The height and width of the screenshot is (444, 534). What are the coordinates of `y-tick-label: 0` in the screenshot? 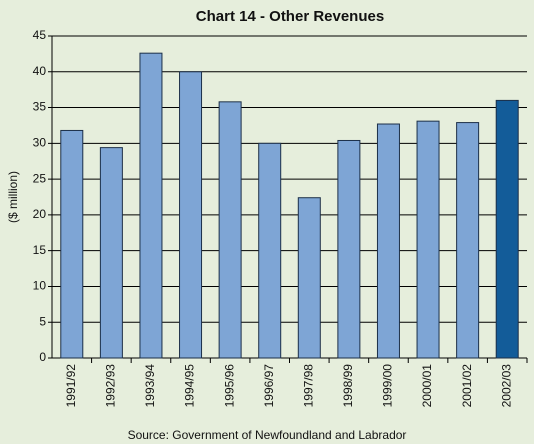 It's located at (42, 357).